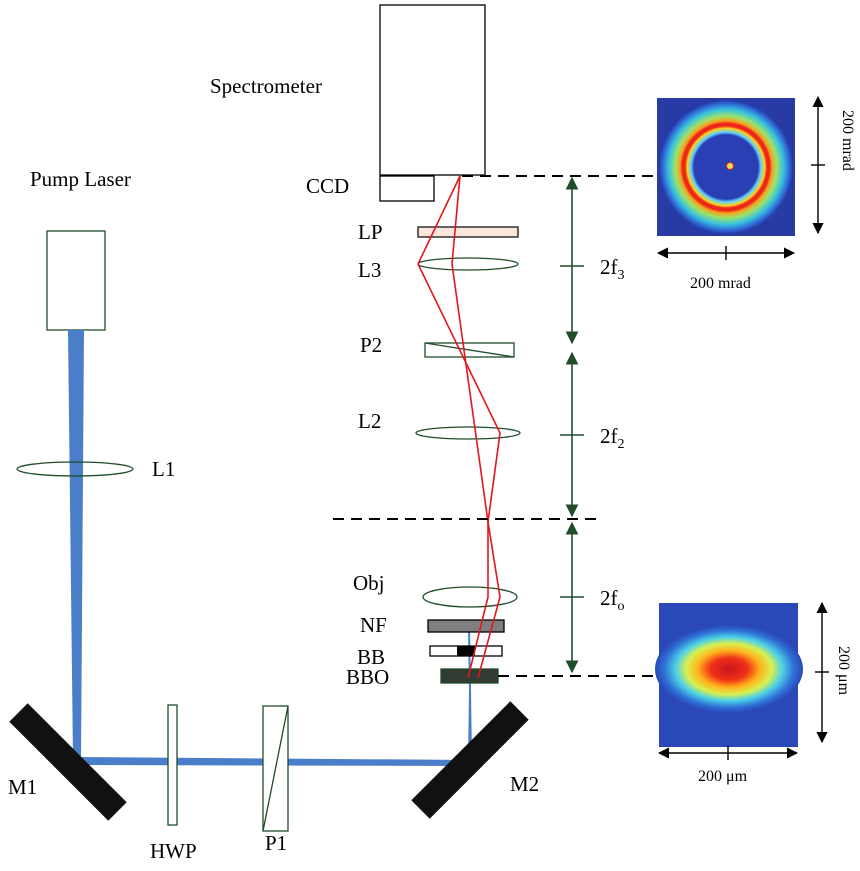 The height and width of the screenshot is (871, 860). What do you see at coordinates (407, 188) in the screenshot?
I see `ccd-box` at bounding box center [407, 188].